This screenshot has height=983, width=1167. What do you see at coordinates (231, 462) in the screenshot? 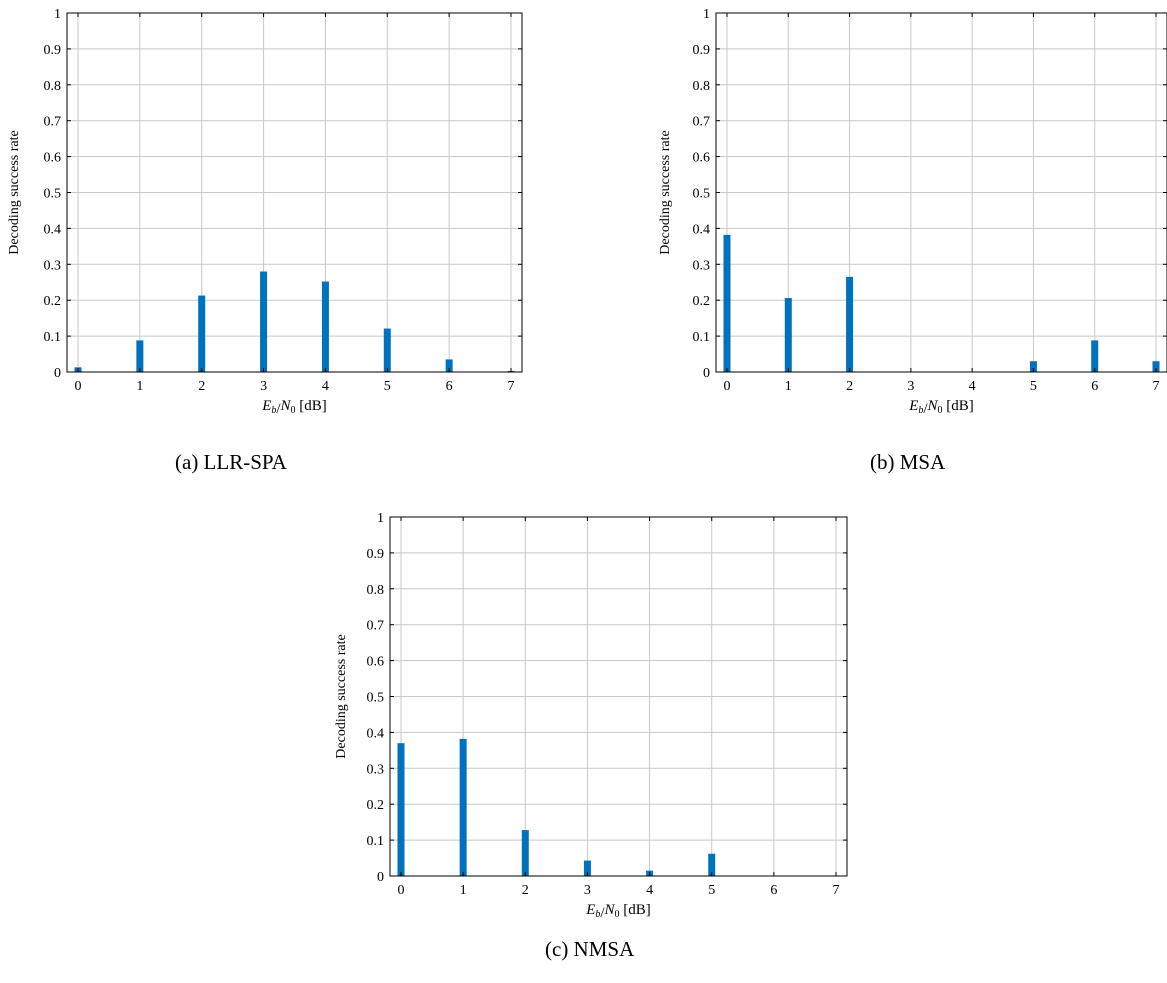
I see `caption-a: (a) LLR-SPA` at bounding box center [231, 462].